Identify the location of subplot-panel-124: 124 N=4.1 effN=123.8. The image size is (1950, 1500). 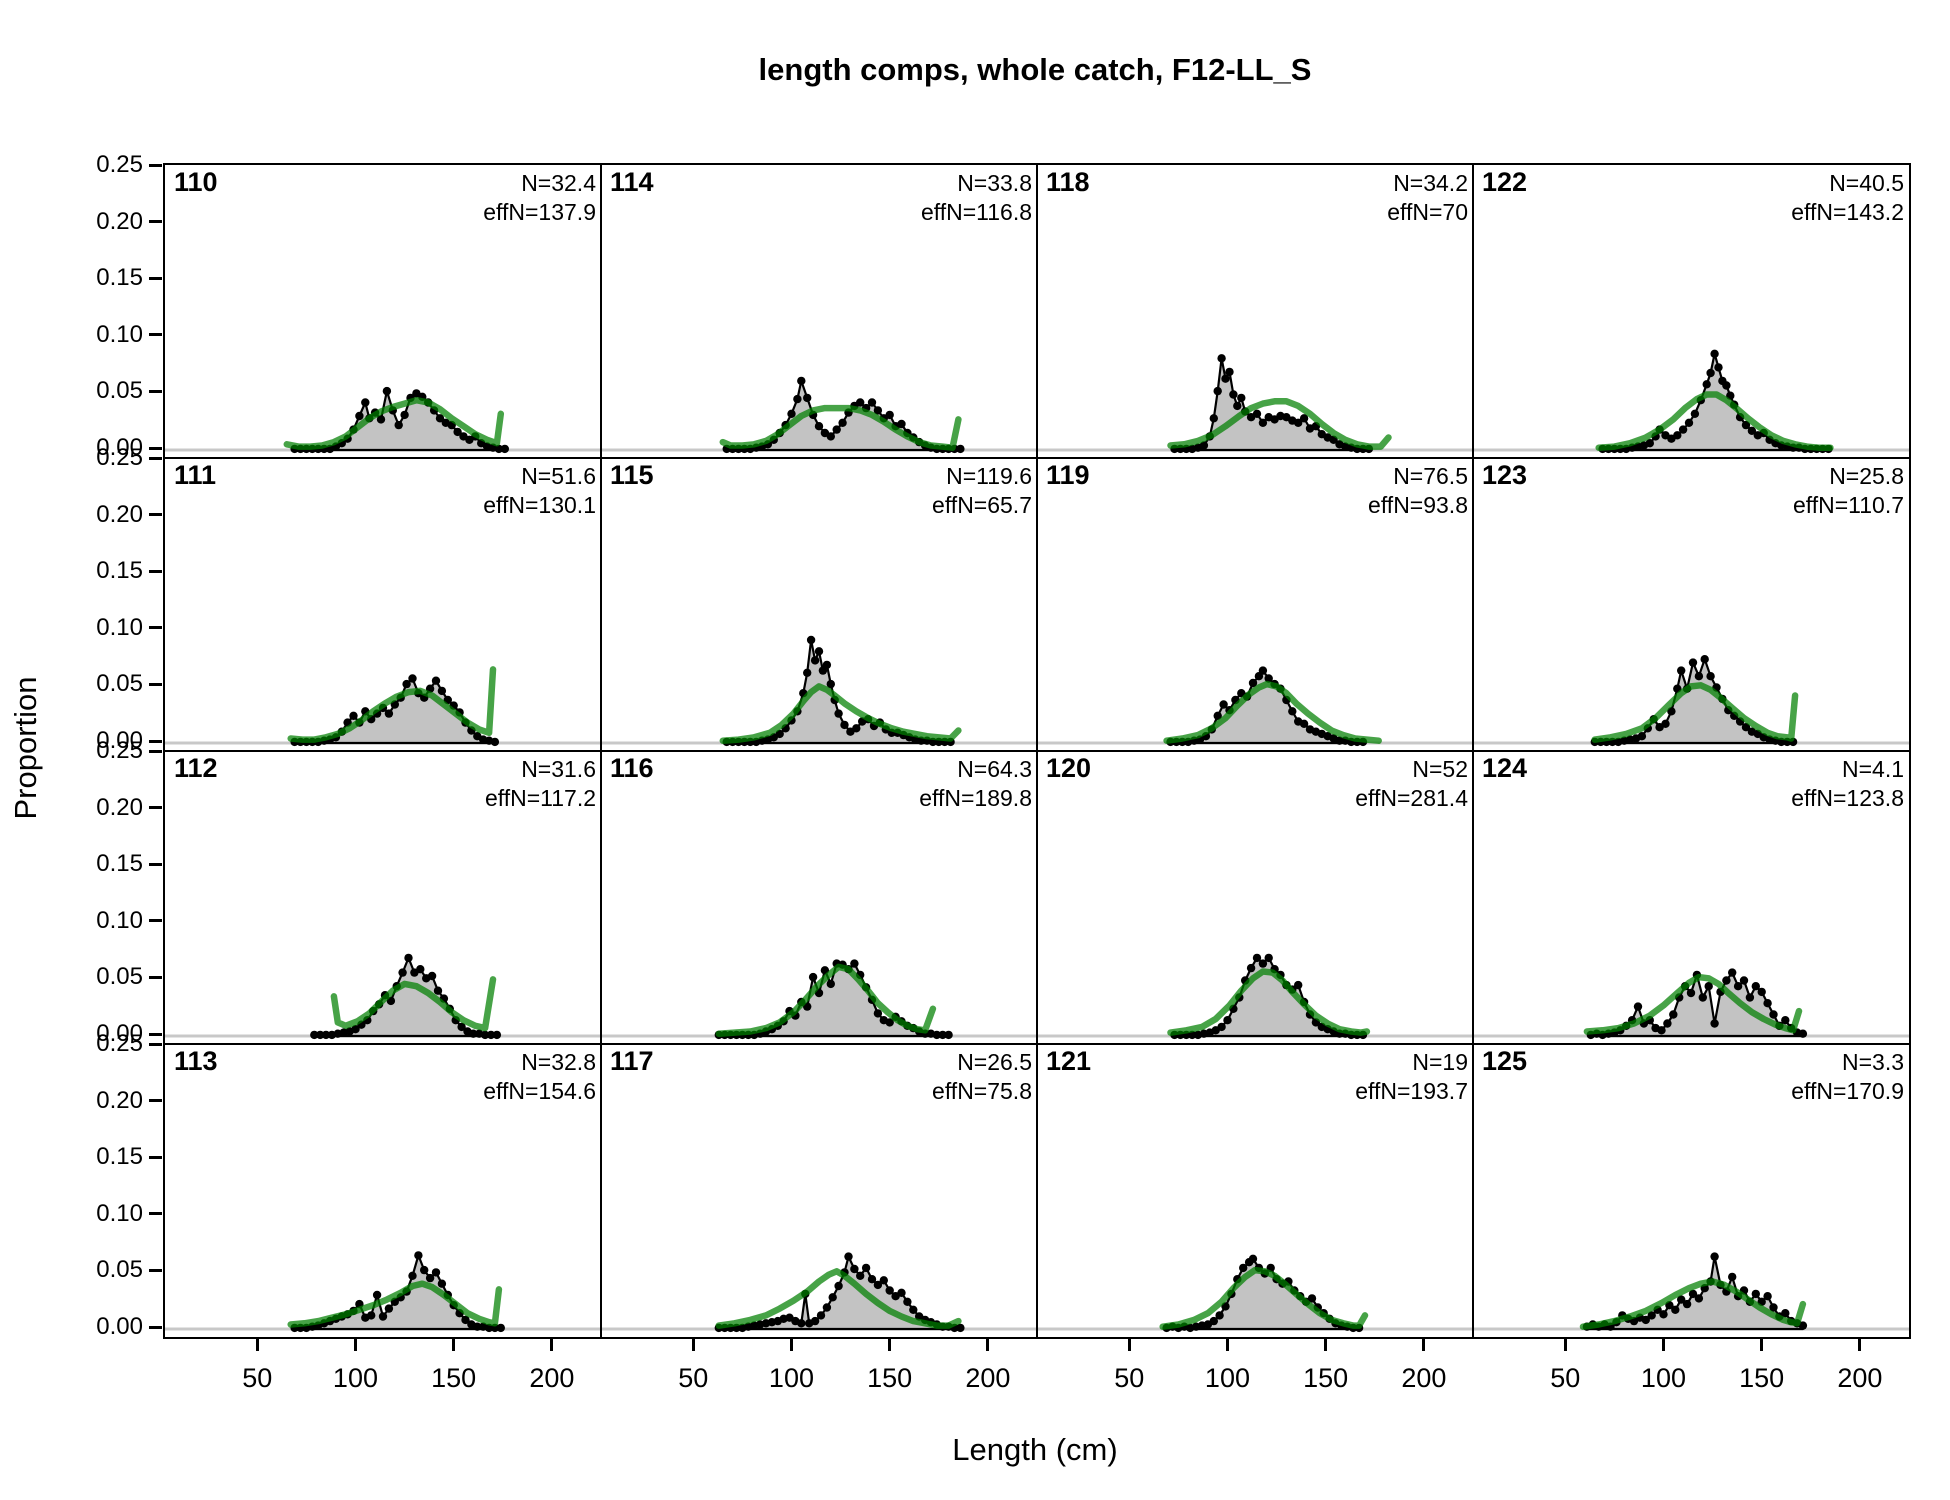
(1691, 897).